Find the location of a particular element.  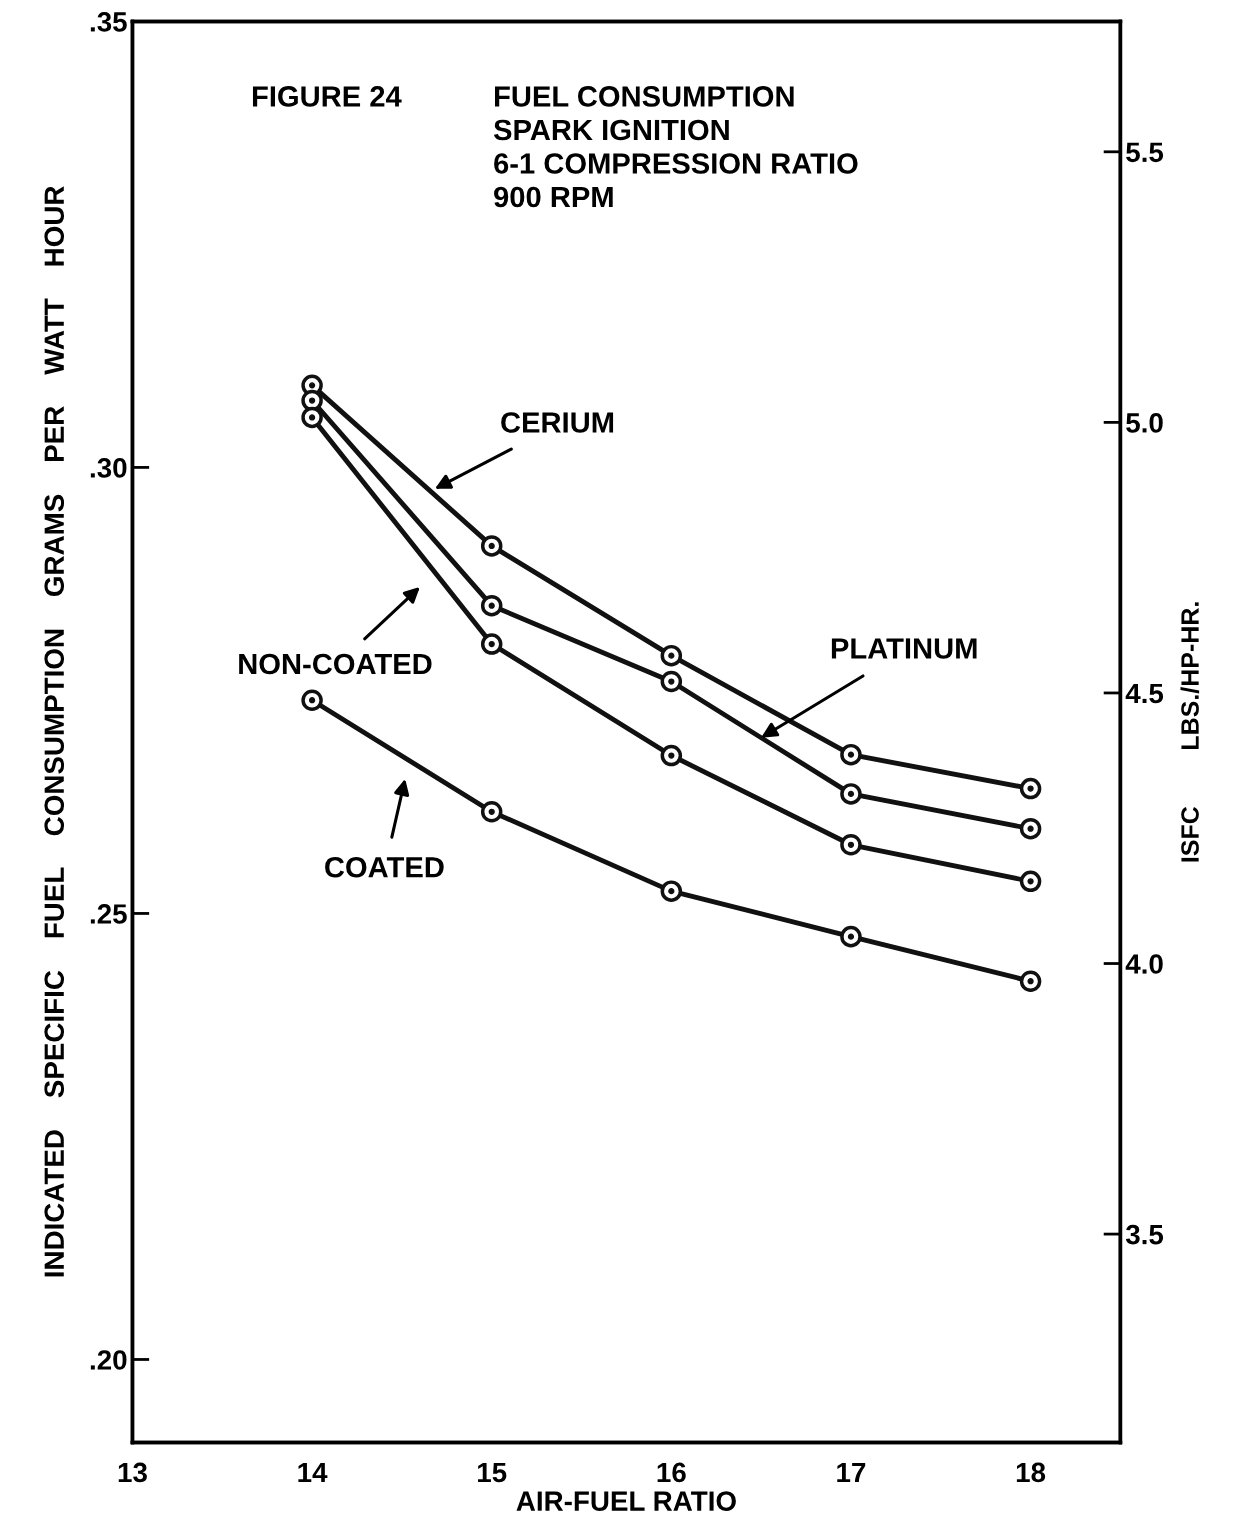

x-axis-title: AIR-FUEL RATIO is located at coordinates (626, 1501).